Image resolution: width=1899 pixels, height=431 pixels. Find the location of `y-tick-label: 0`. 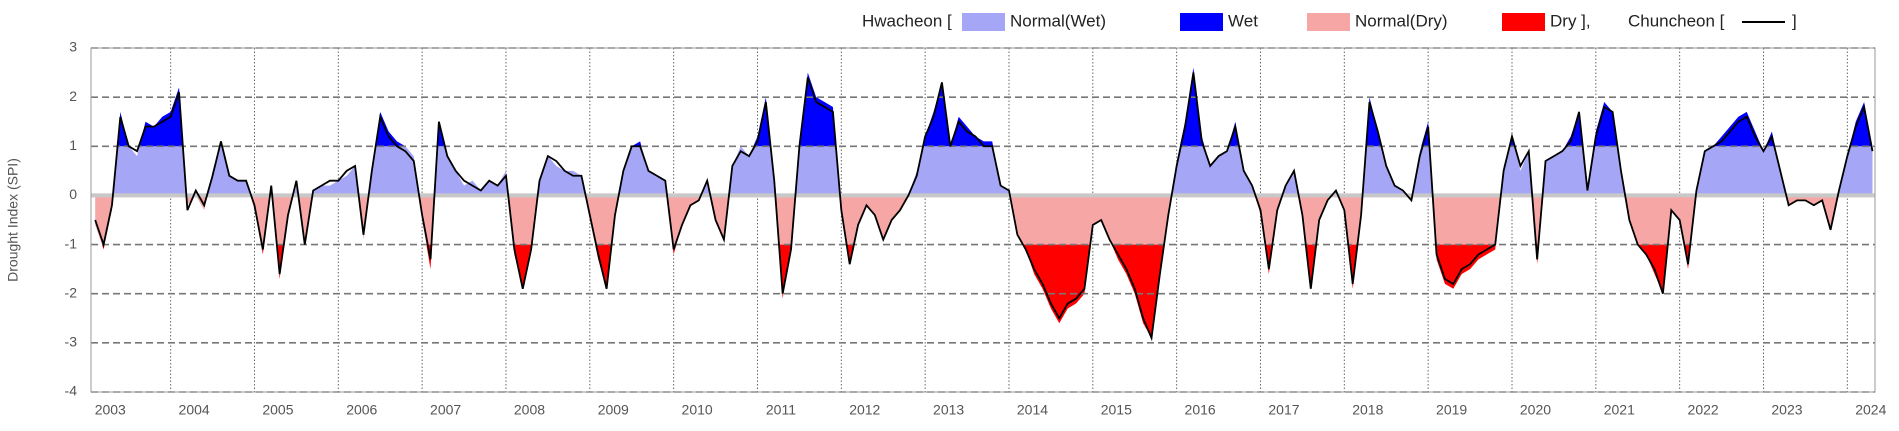

y-tick-label: 0 is located at coordinates (73, 194).